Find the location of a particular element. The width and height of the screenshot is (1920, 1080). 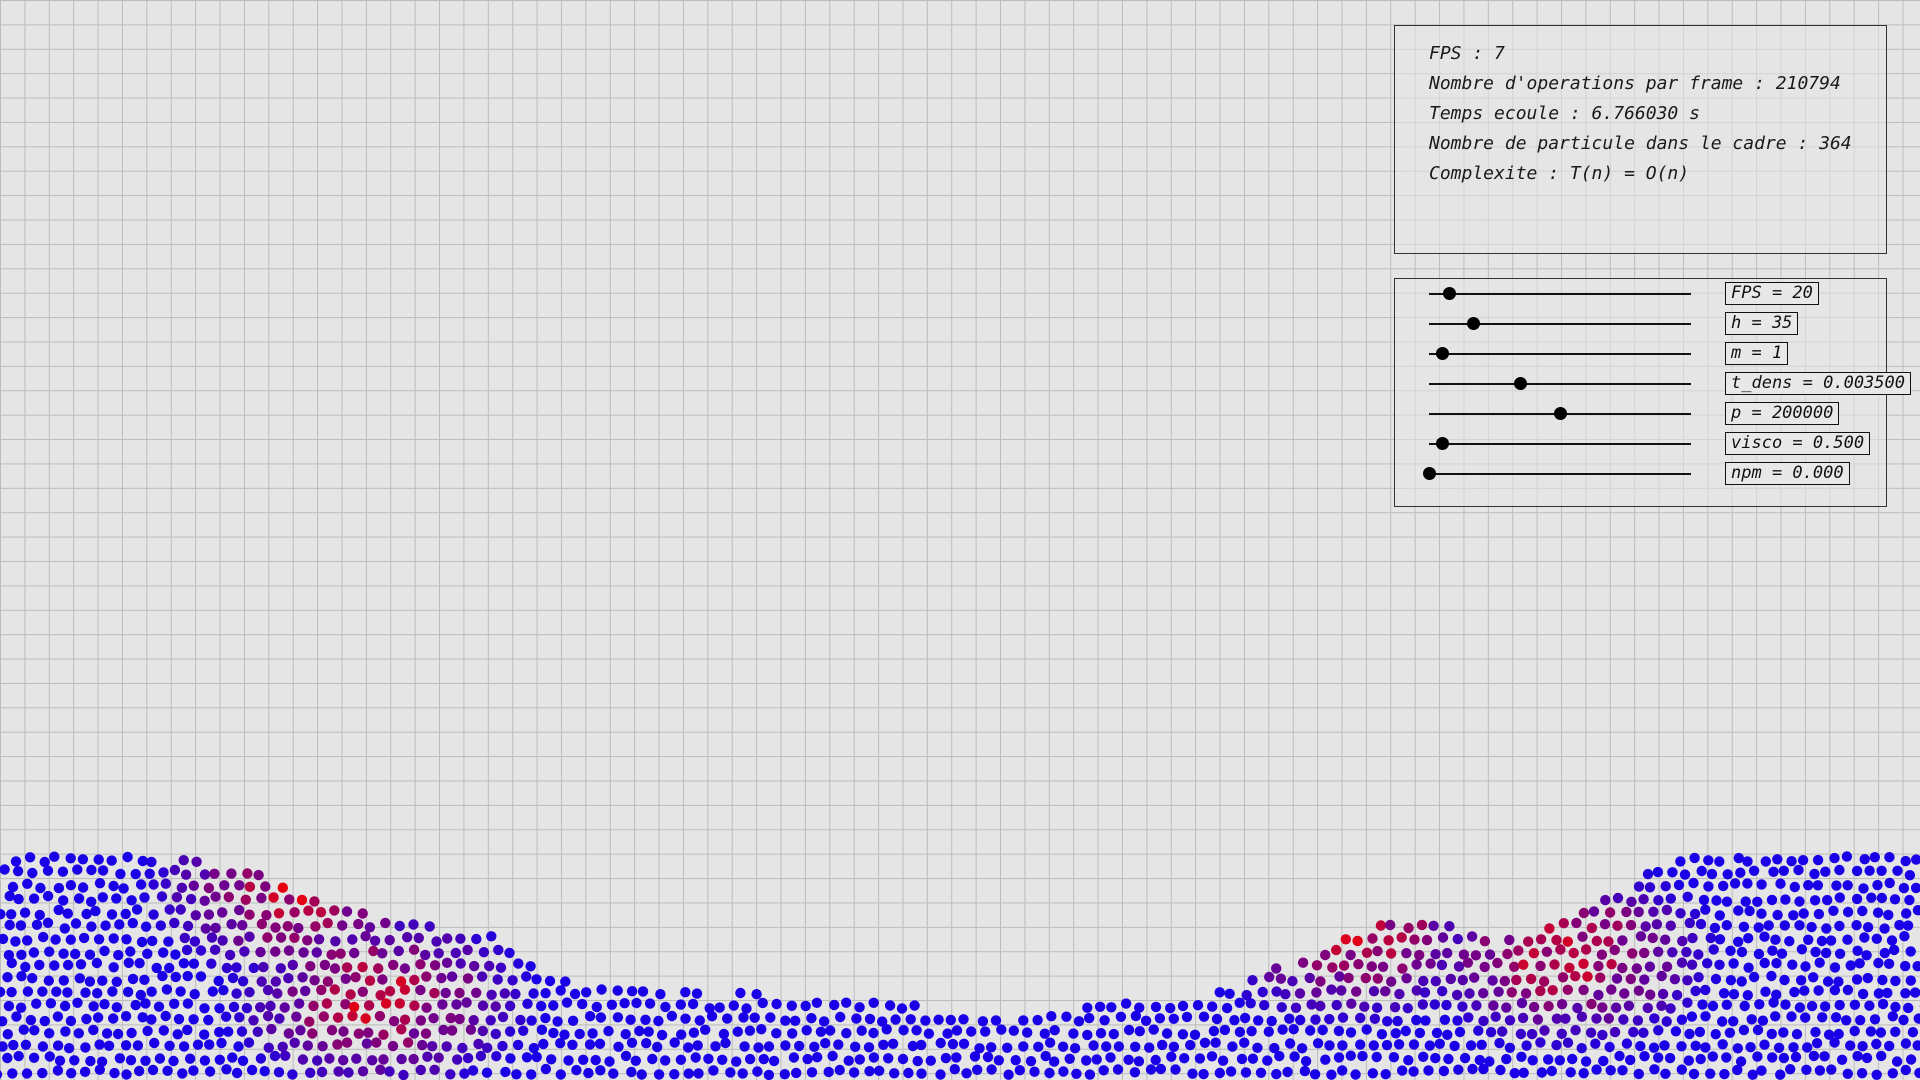

fps-stat: FPS : 7 is located at coordinates (1467, 53).